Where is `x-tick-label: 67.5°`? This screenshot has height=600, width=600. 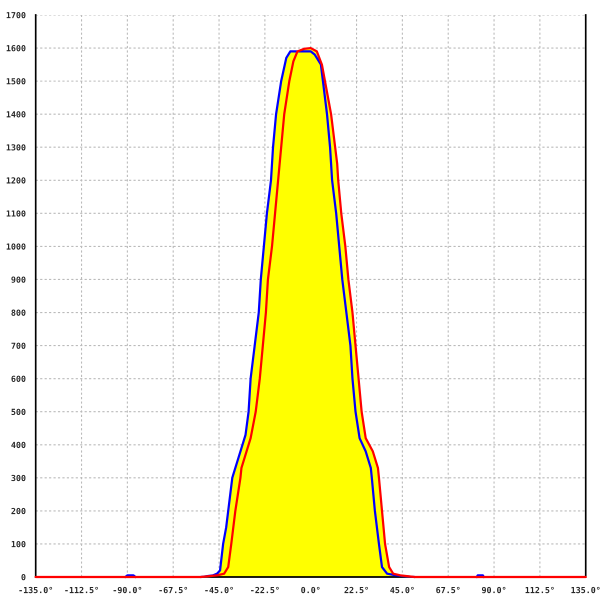 x-tick-label: 67.5° is located at coordinates (448, 590).